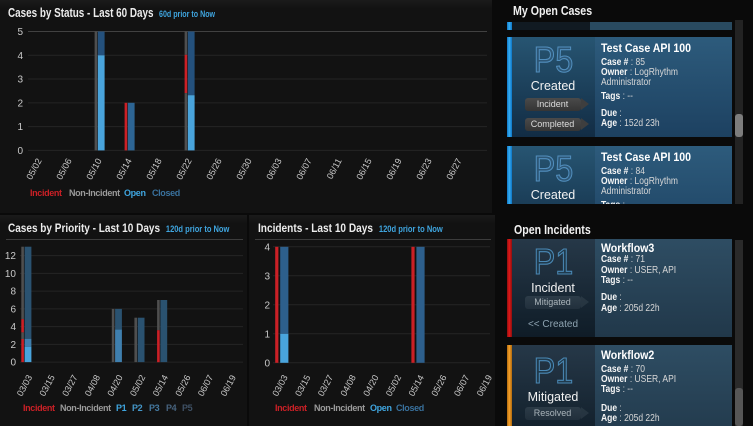  What do you see at coordinates (11, 274) in the screenshot?
I see `svg-text: 10` at bounding box center [11, 274].